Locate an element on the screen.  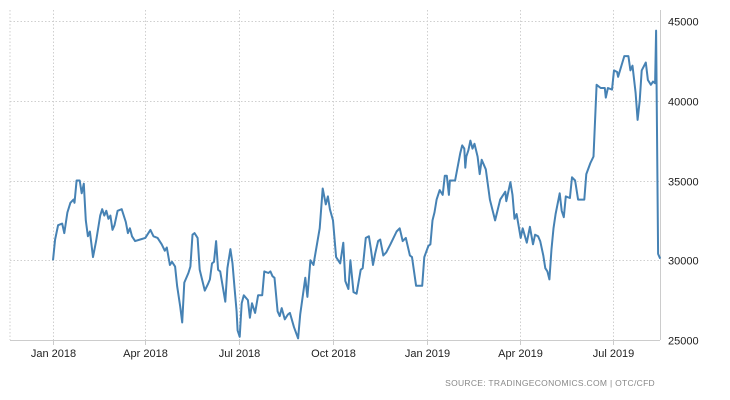
x-tick-label: Jul 2019 is located at coordinates (614, 354).